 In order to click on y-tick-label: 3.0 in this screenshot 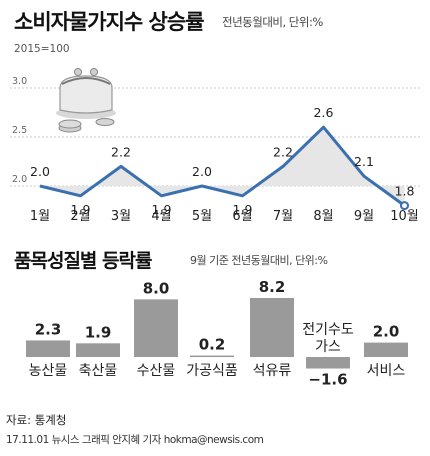, I will do `click(19, 81)`.